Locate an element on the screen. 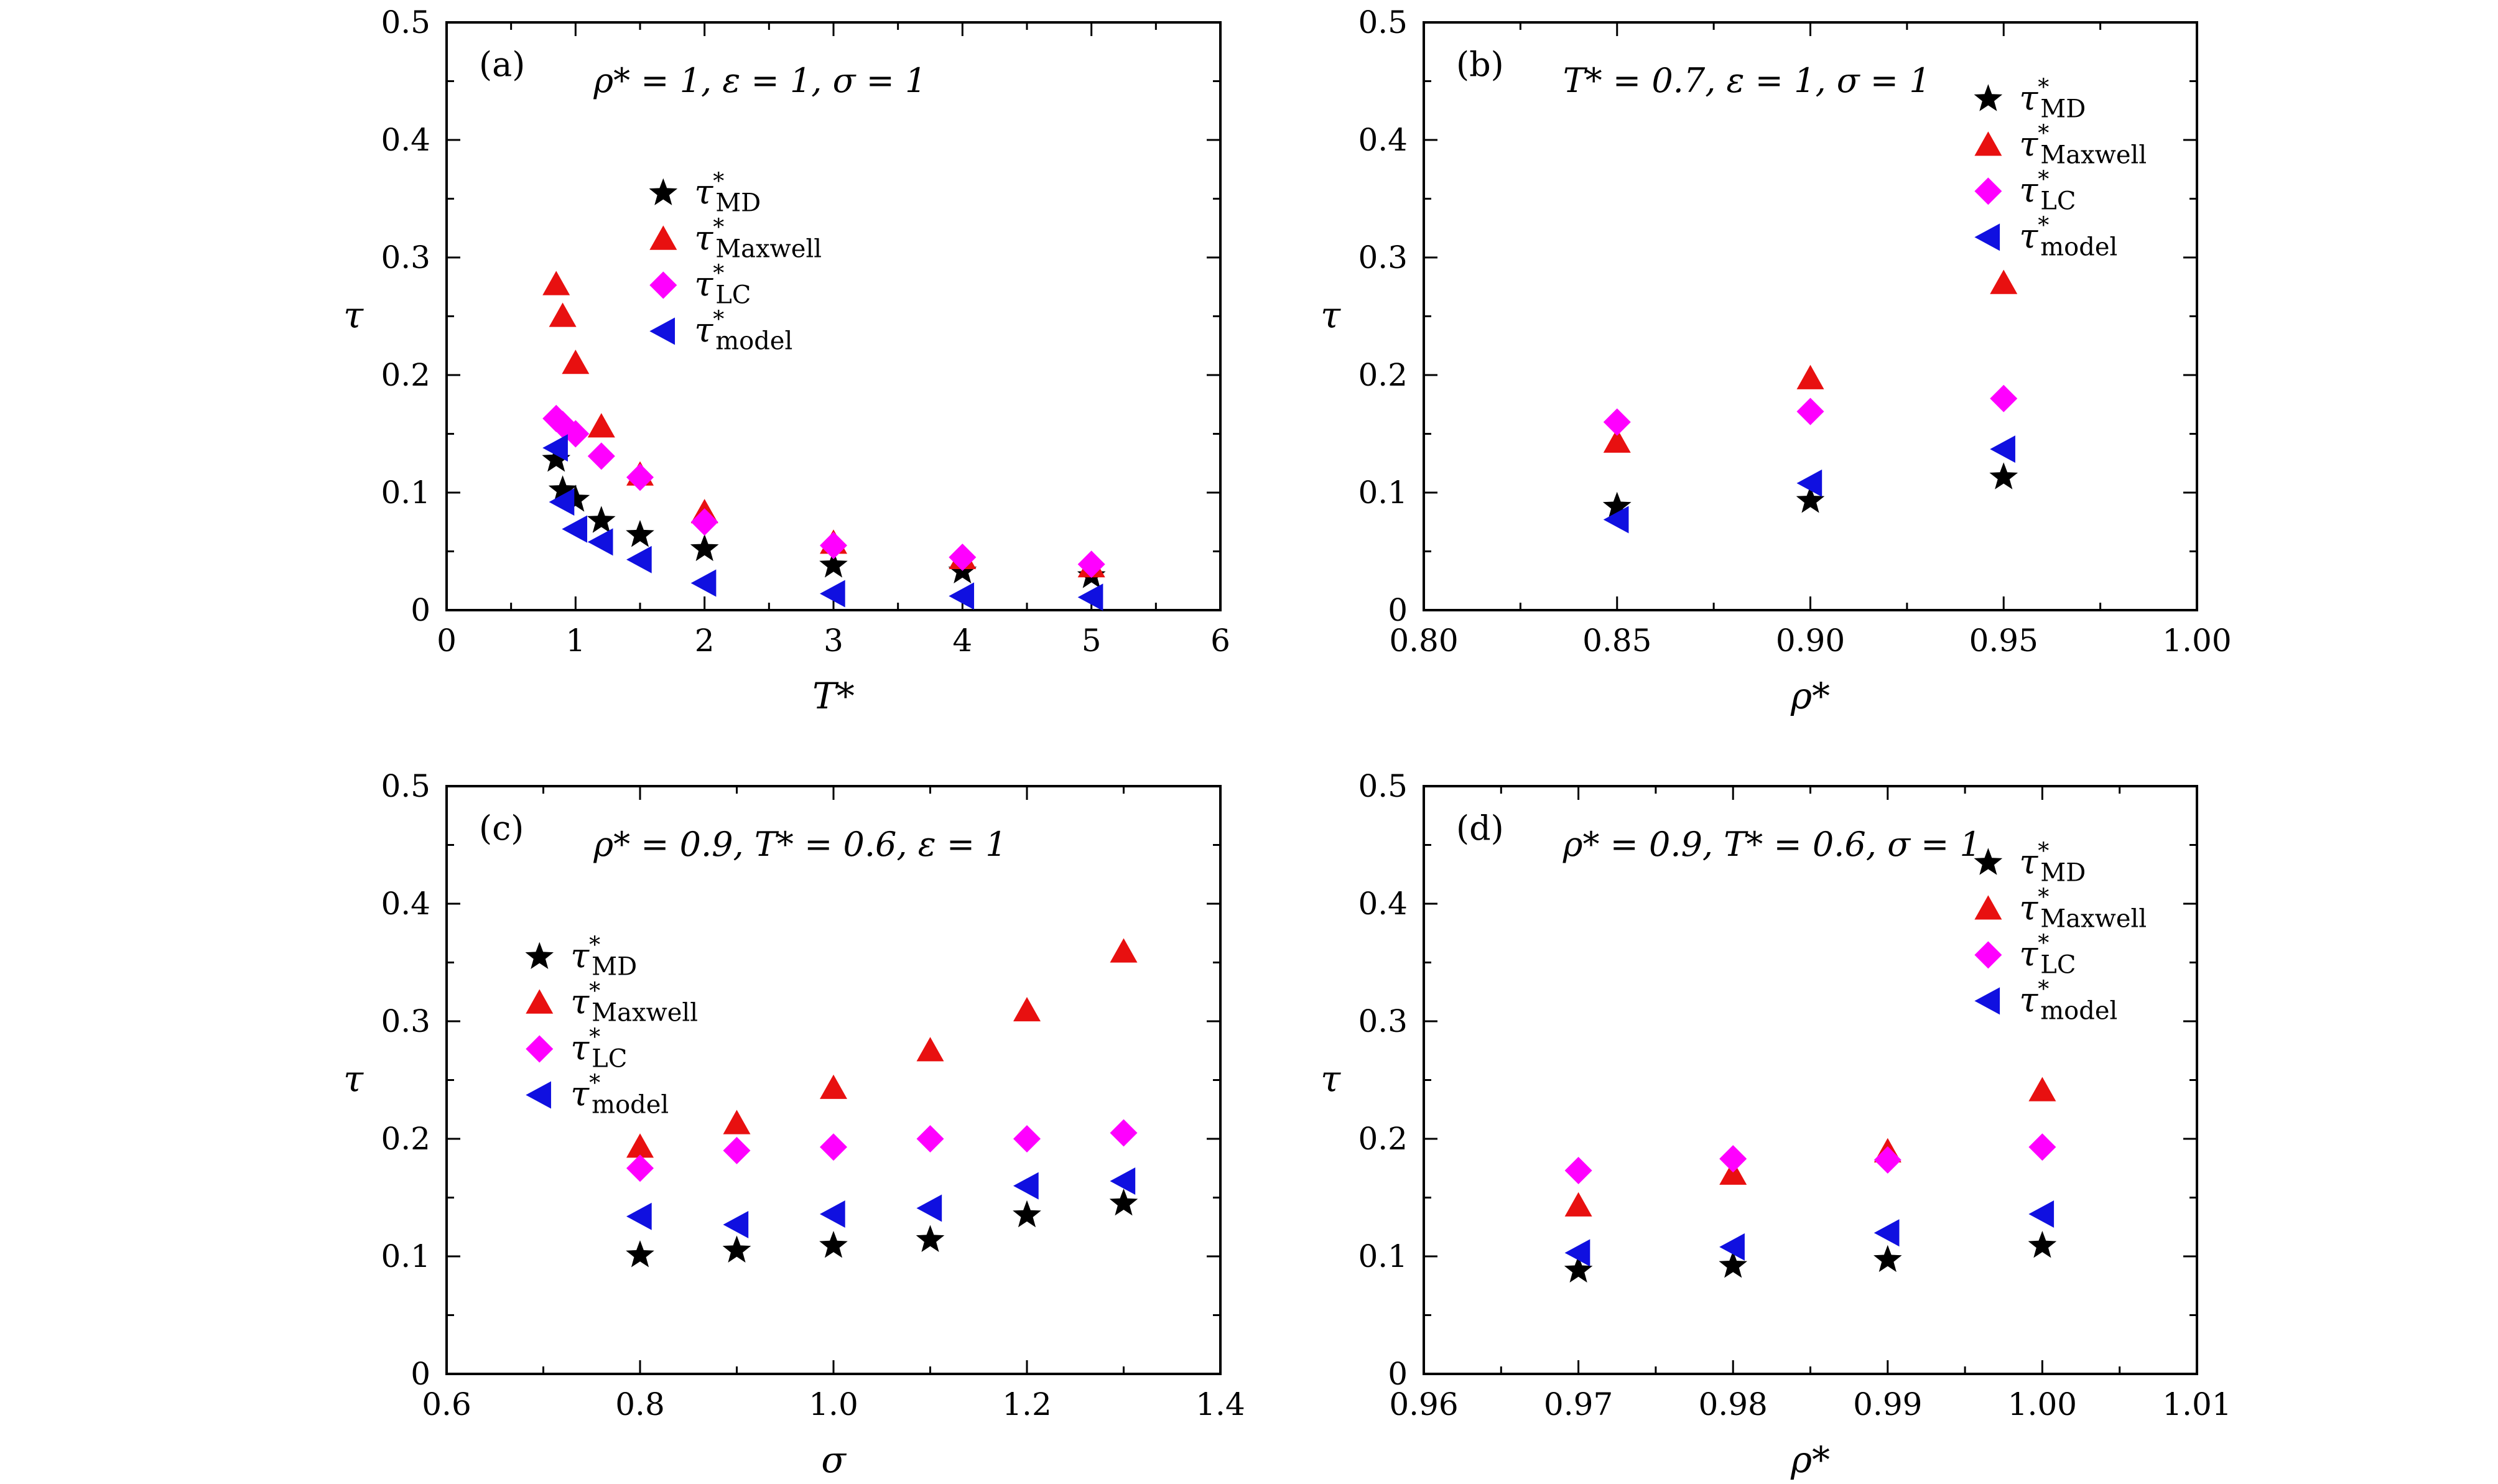 This screenshot has width=2498, height=1484. x-tick-label: 1.4 is located at coordinates (1221, 1404).